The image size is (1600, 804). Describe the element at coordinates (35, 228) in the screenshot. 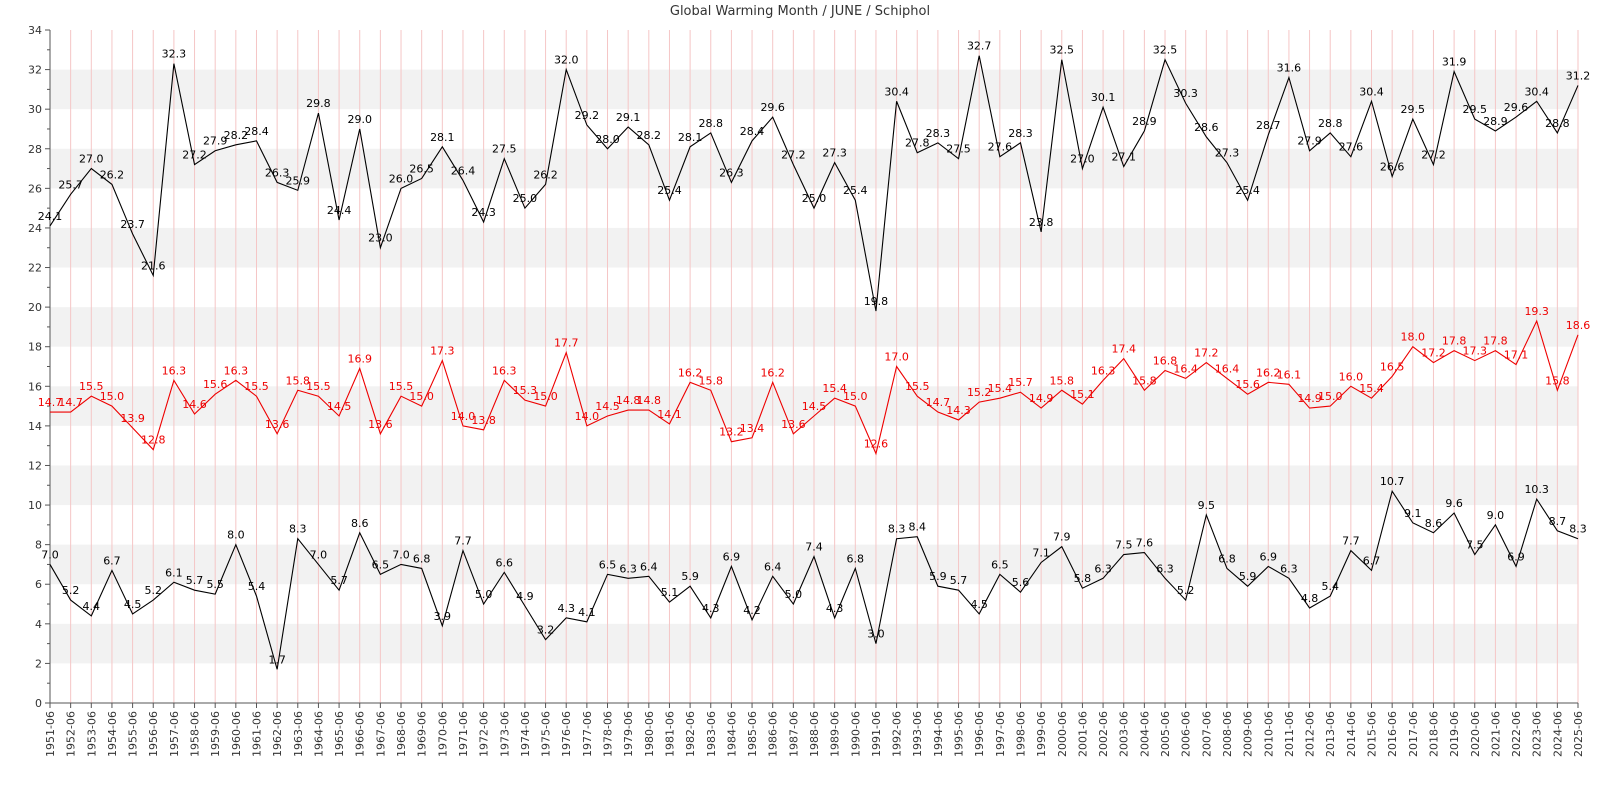

I see `y-tick-label: 24` at that location.